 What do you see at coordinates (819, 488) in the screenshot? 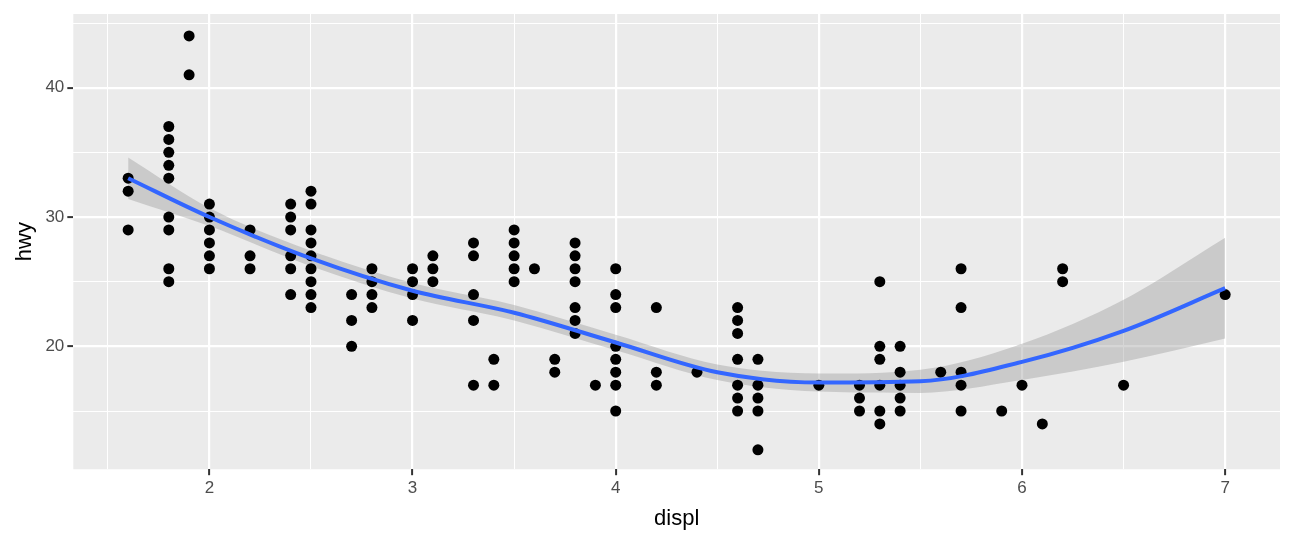
I see `x-tick-label: 5` at bounding box center [819, 488].